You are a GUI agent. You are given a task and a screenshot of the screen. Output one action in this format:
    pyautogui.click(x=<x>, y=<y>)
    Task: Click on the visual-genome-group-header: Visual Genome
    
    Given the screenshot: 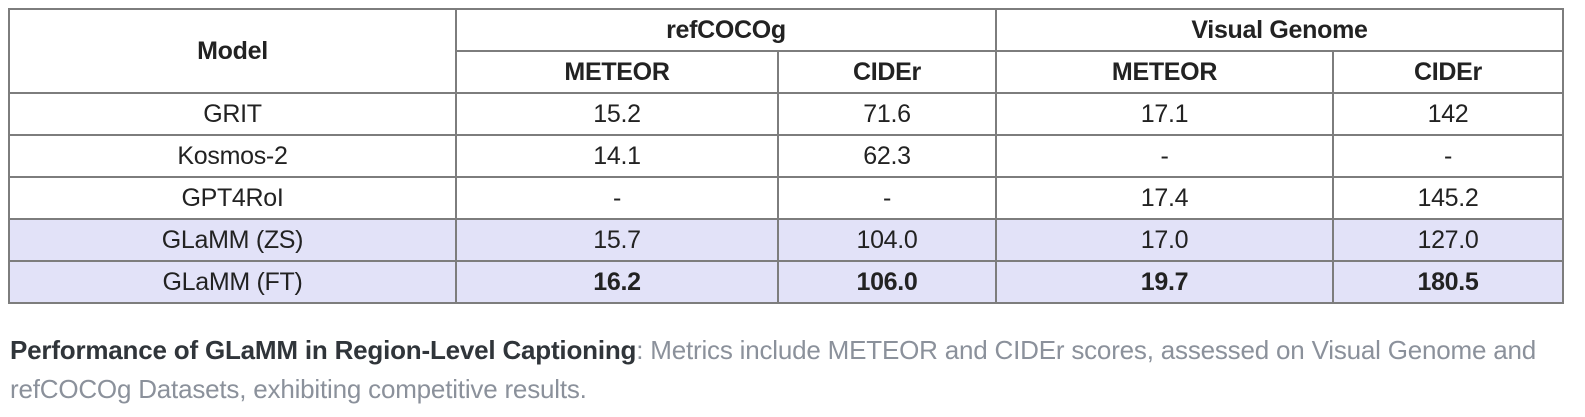 What is the action you would take?
    pyautogui.click(x=1279, y=30)
    